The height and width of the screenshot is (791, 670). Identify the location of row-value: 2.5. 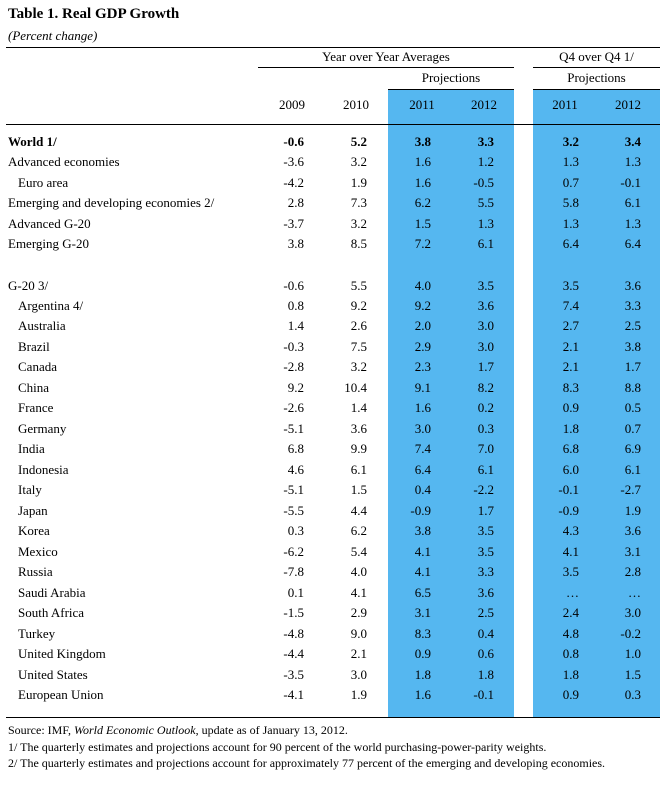
(632, 325).